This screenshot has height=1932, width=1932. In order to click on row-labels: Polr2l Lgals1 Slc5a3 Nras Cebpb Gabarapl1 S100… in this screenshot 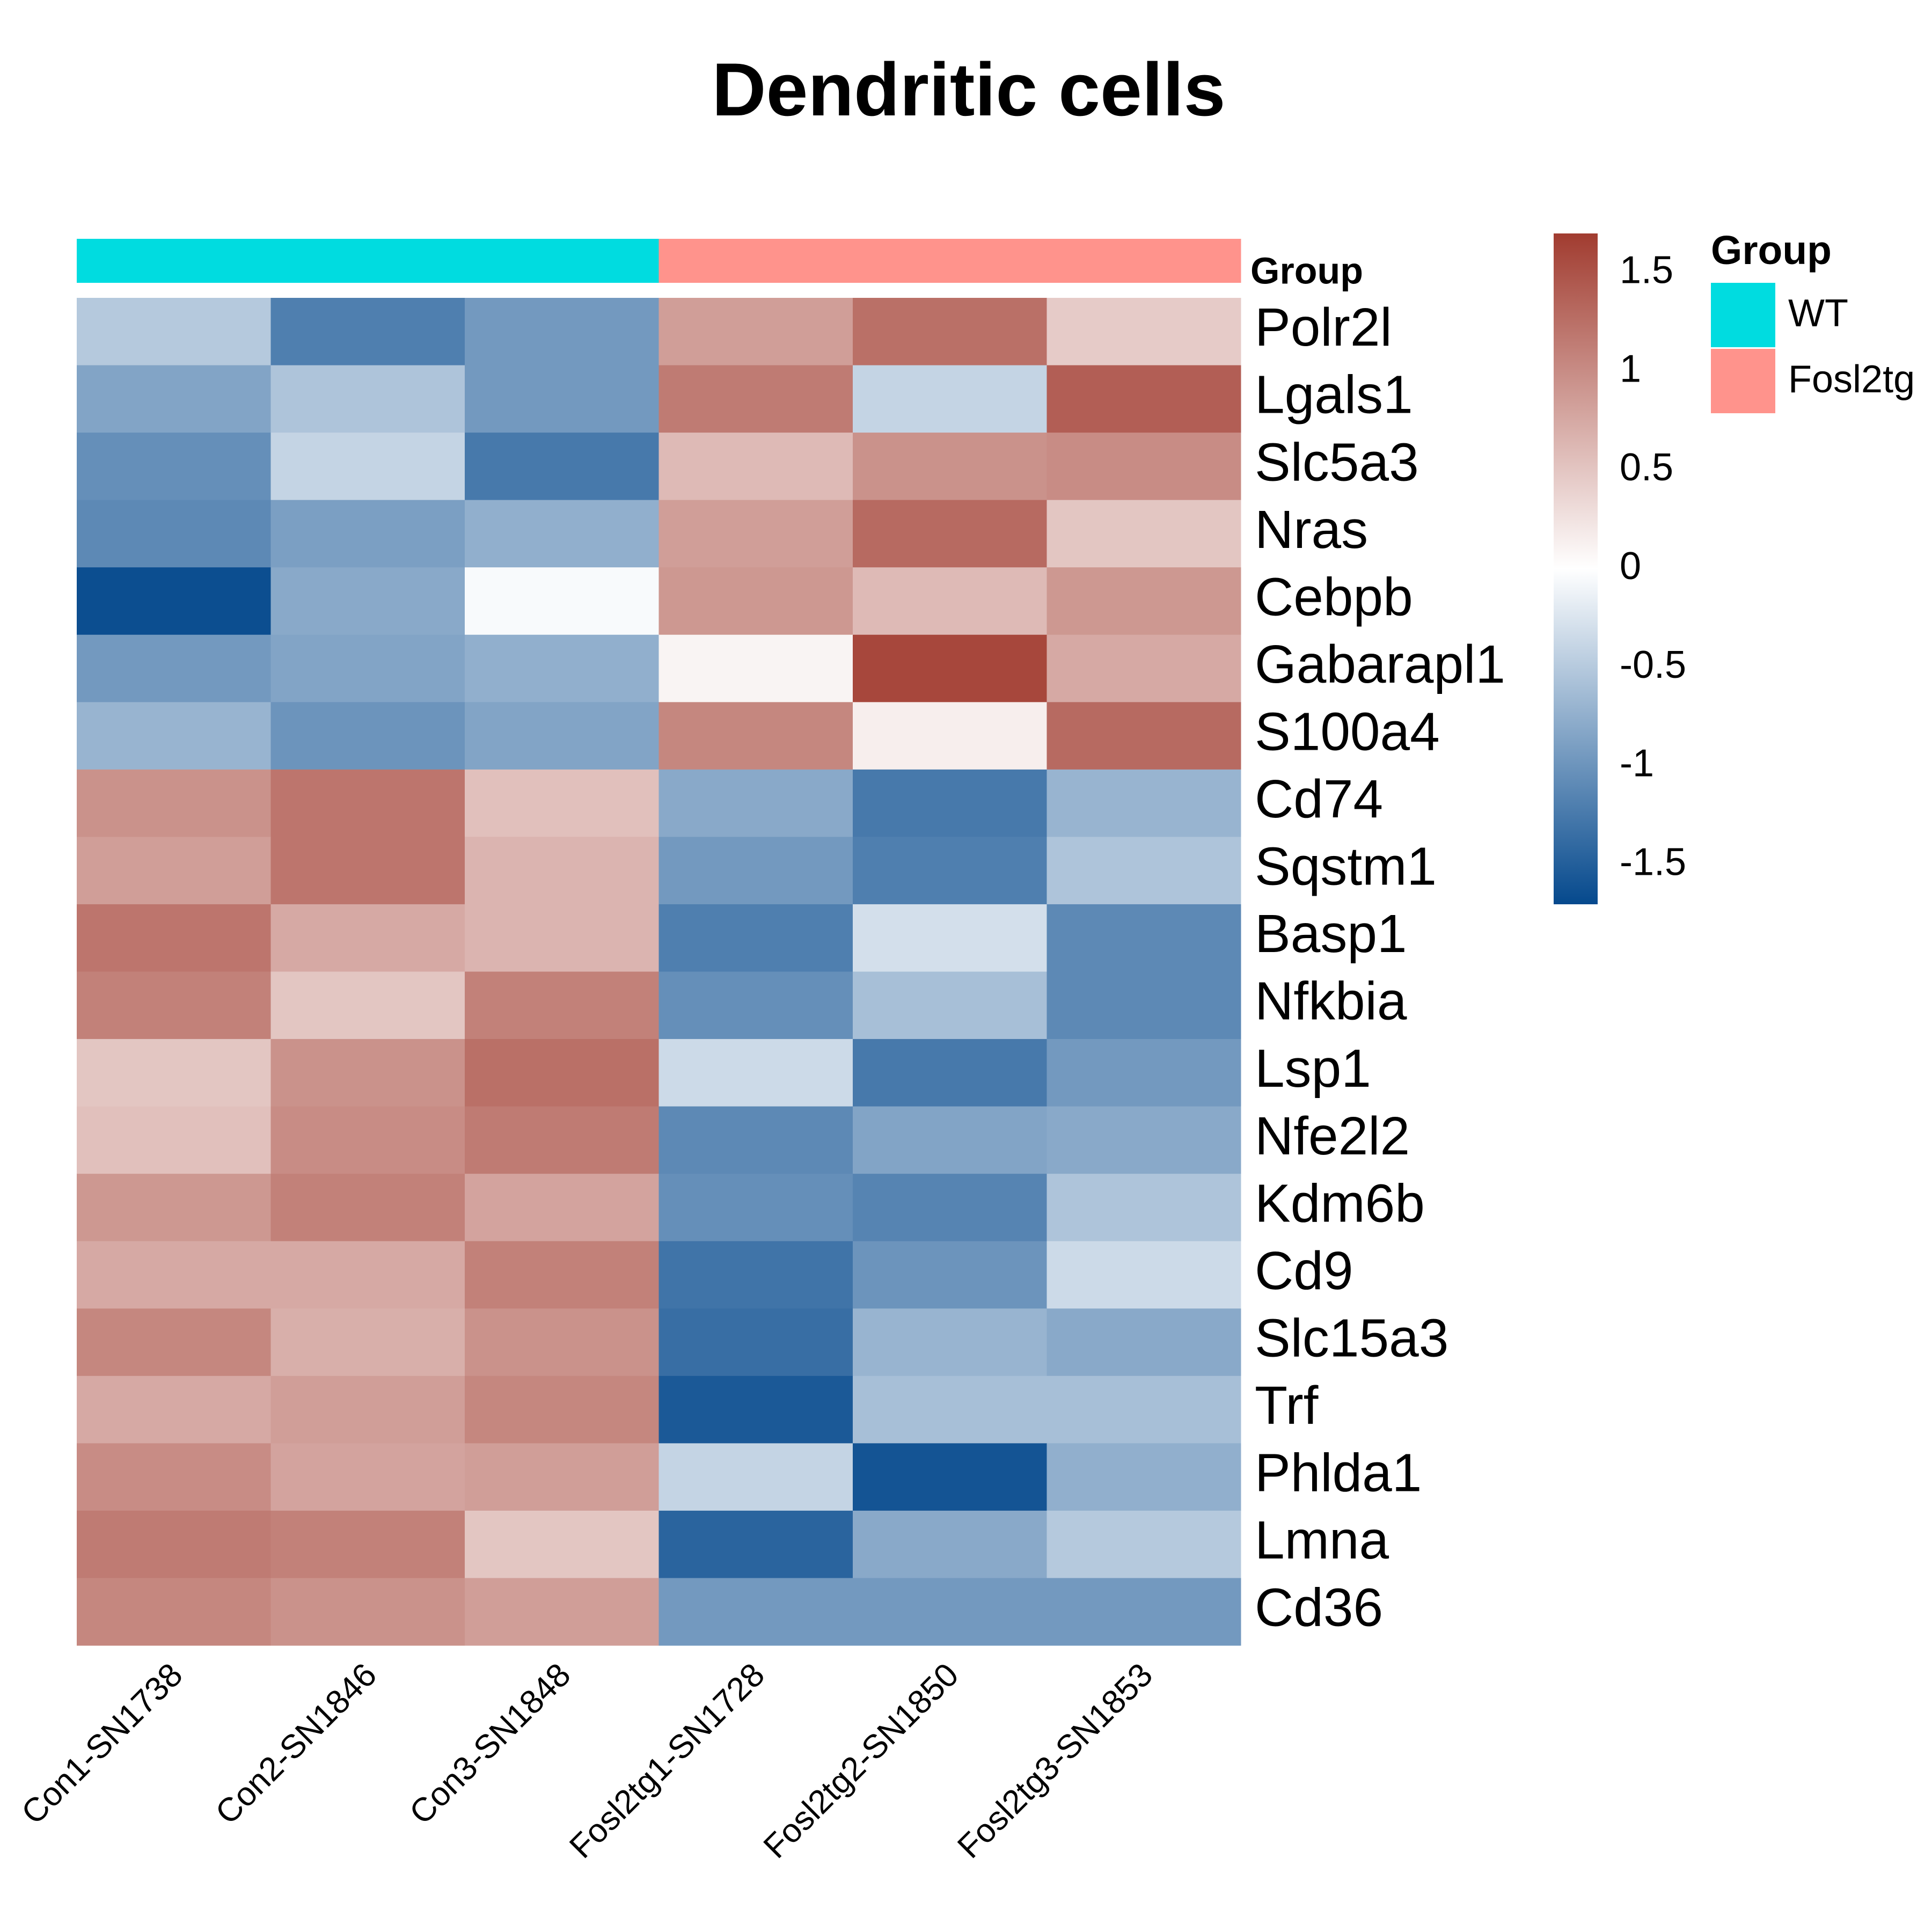, I will do `click(1380, 967)`.